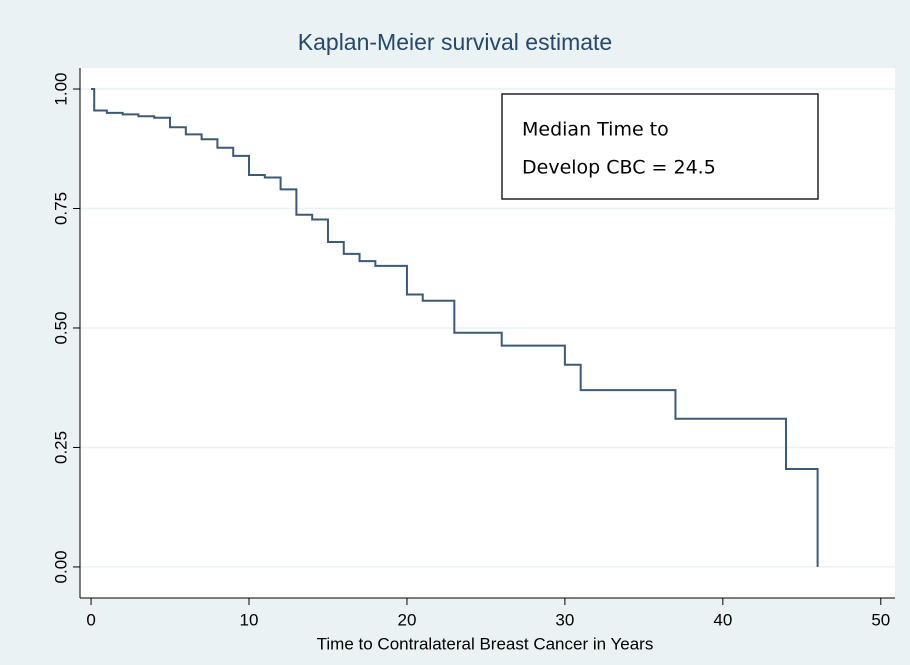 The image size is (910, 665). Describe the element at coordinates (90, 619) in the screenshot. I see `x-tick-label: 0` at that location.